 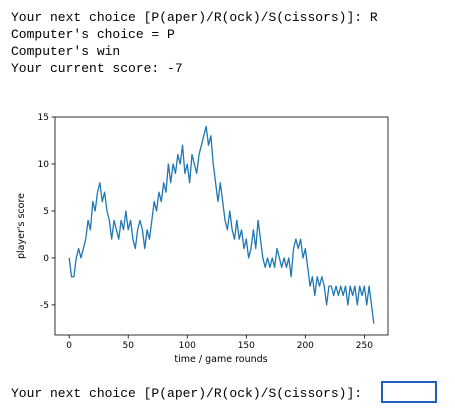 What do you see at coordinates (305, 346) in the screenshot?
I see `x-tick-label: 200` at bounding box center [305, 346].